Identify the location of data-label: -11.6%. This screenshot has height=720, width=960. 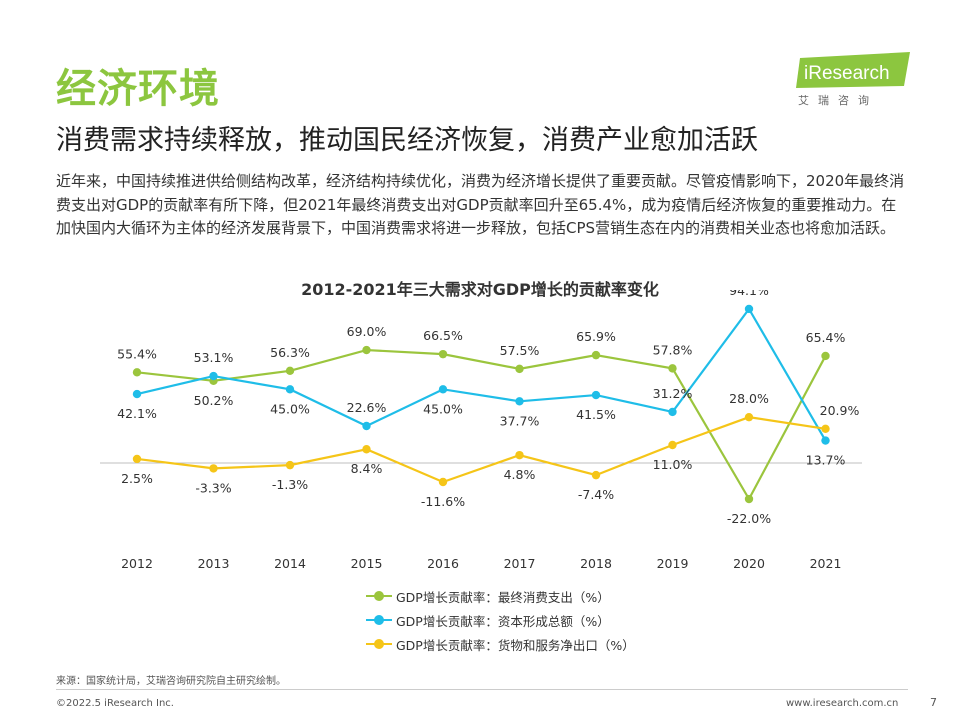
(443, 501).